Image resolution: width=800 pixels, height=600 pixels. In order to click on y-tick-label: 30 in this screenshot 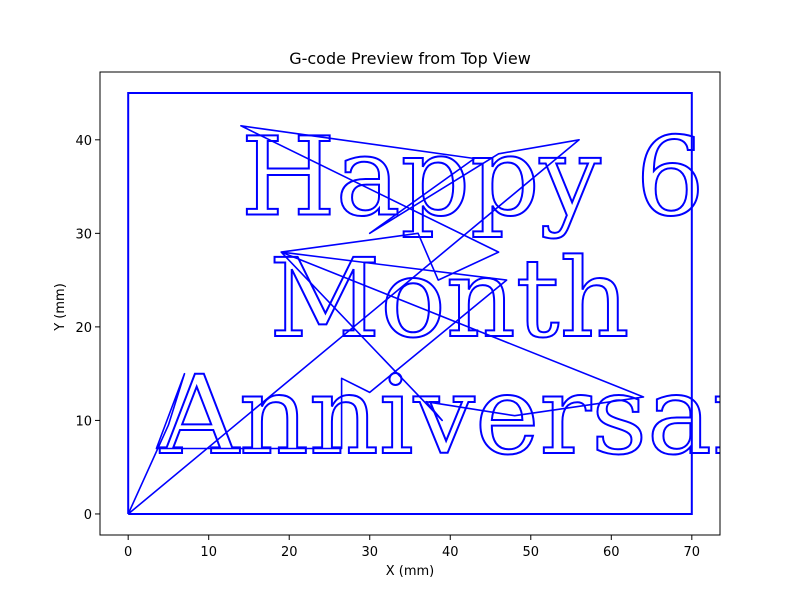, I will do `click(83, 234)`.